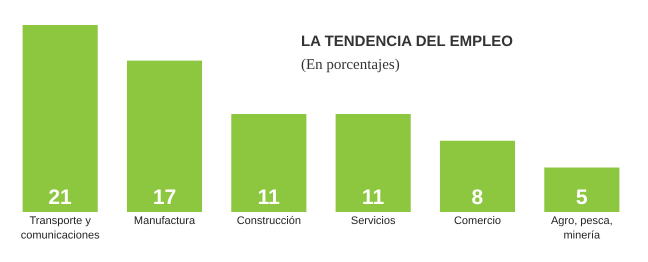  I want to click on x-tick-label: Construcción, so click(268, 221).